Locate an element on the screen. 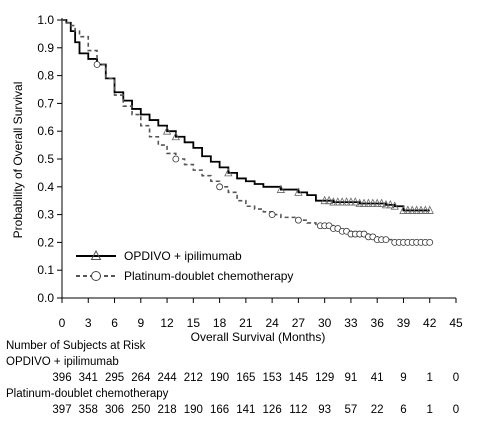 This screenshot has width=477, height=427. risk-count: 57 is located at coordinates (351, 410).